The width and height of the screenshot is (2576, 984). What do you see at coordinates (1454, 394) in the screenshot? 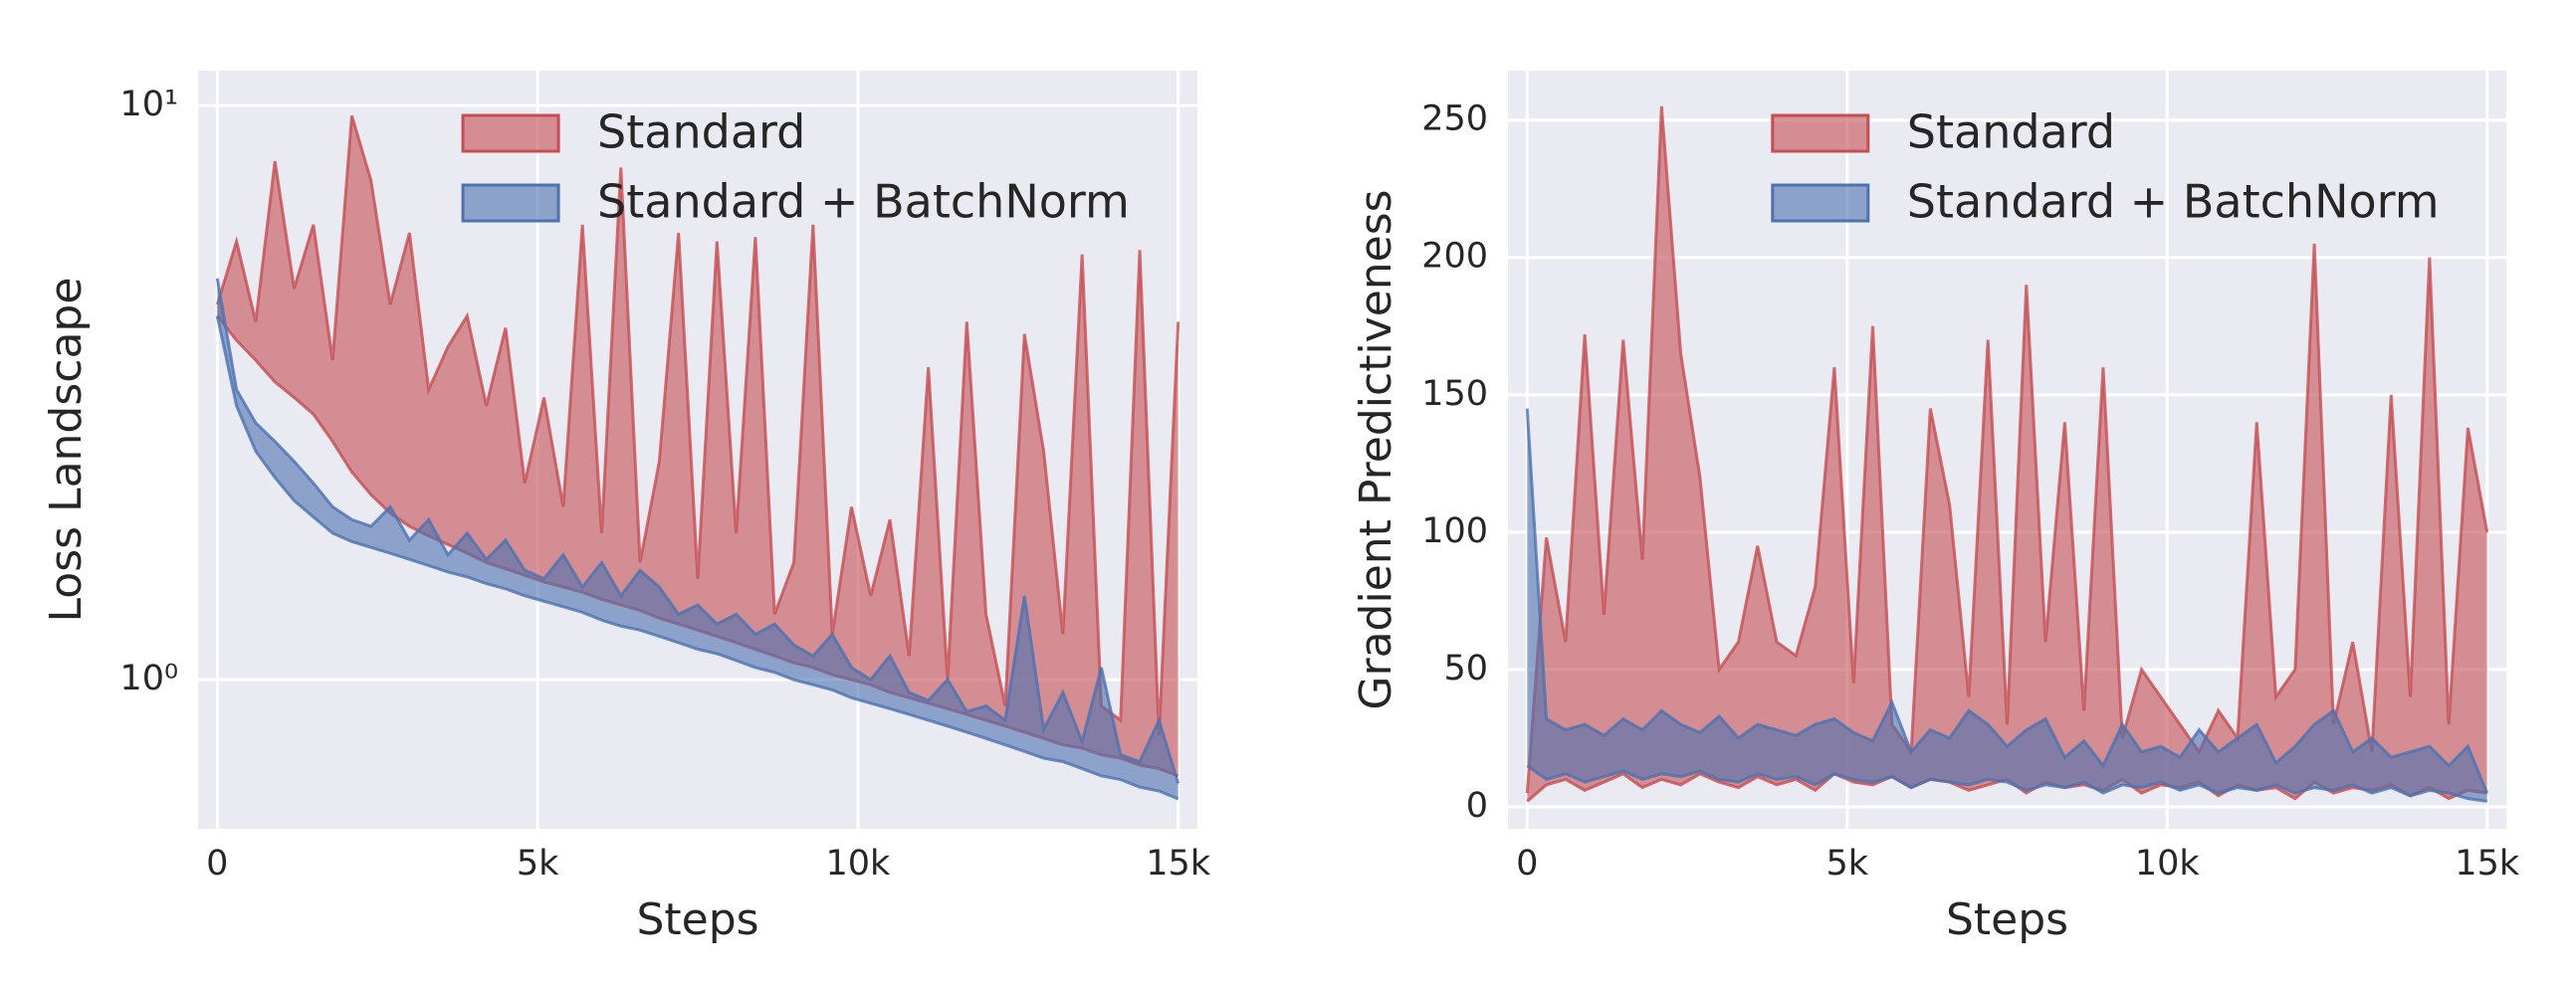
I see `y-tick-label: 150` at bounding box center [1454, 394].